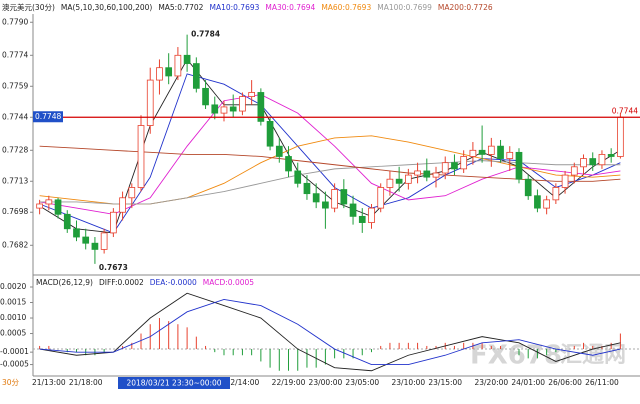 Image resolution: width=640 pixels, height=404 pixels. What do you see at coordinates (14, 364) in the screenshot?
I see `y-tick-label: -0.0005` at bounding box center [14, 364].